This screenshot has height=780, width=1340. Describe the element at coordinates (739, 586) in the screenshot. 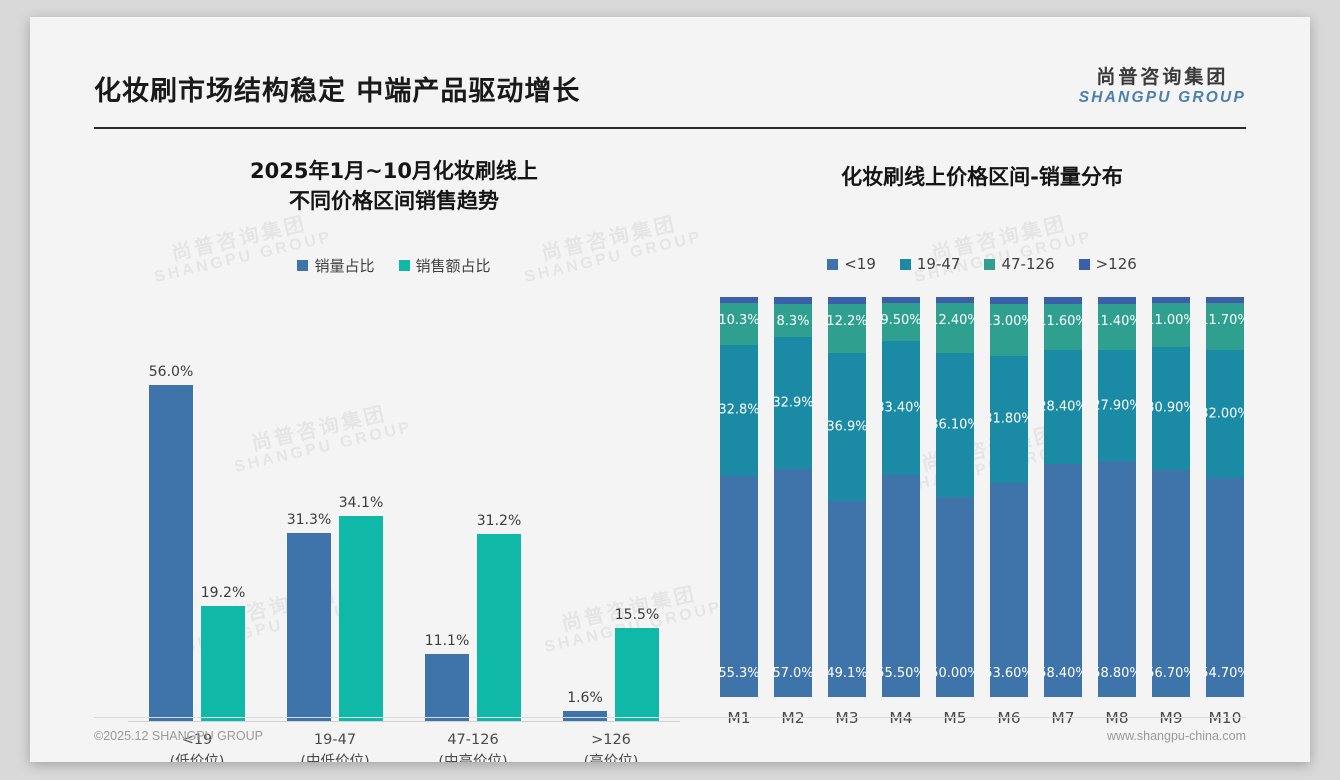

I see `stack-segment-lt19: 55.3%` at that location.